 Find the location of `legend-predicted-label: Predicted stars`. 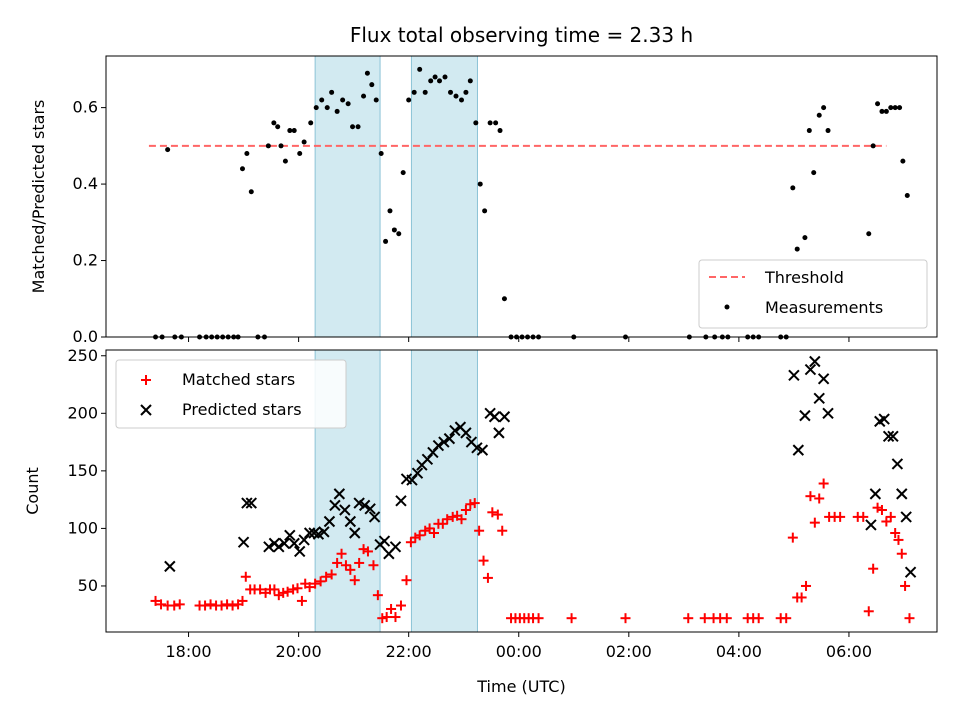

legend-predicted-label: Predicted stars is located at coordinates (242, 409).